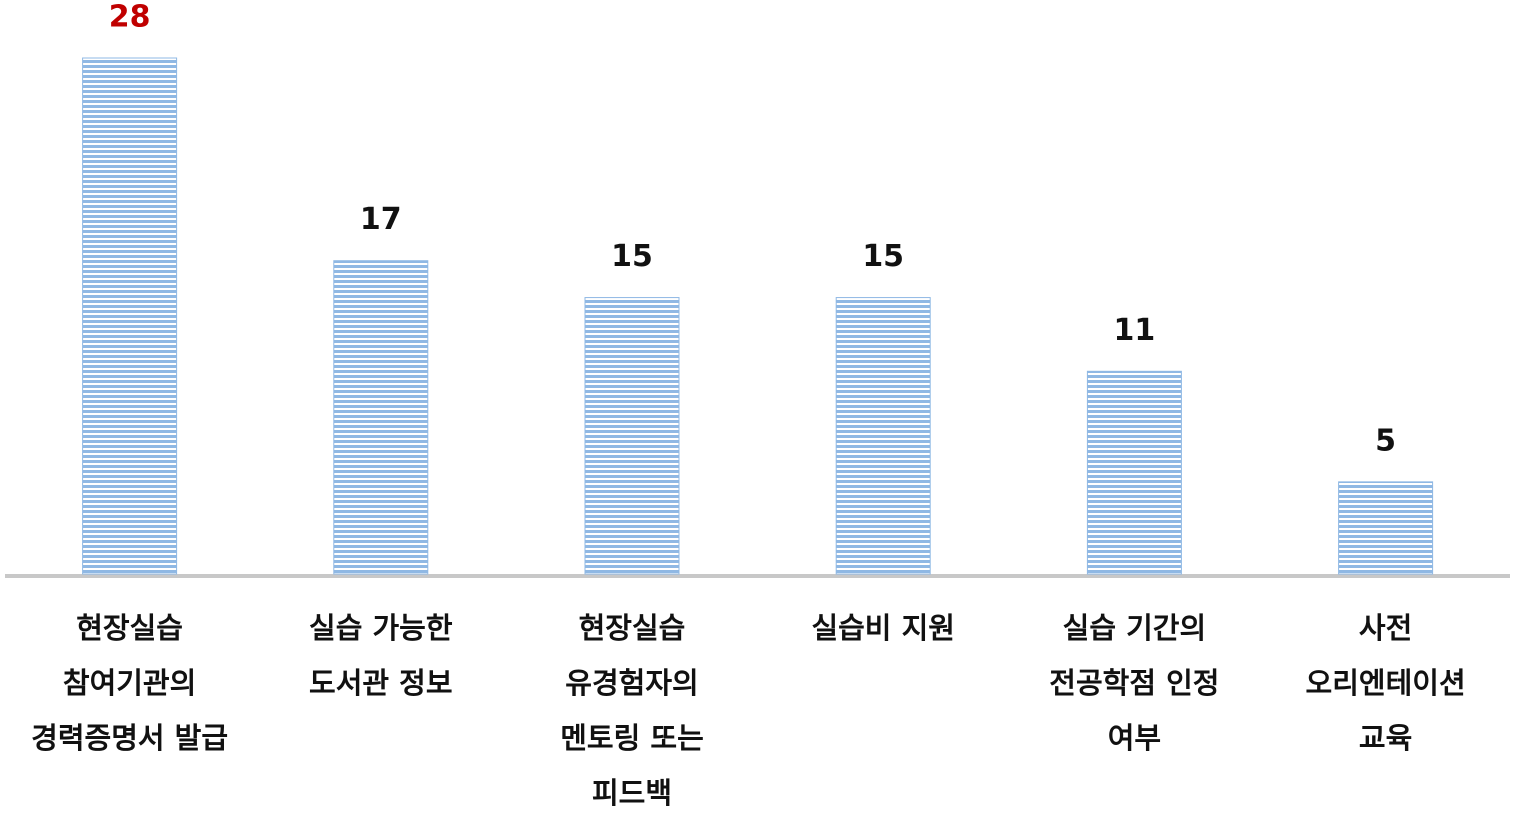 This screenshot has height=816, width=1516. I want to click on value-label: 28, so click(130, 17).